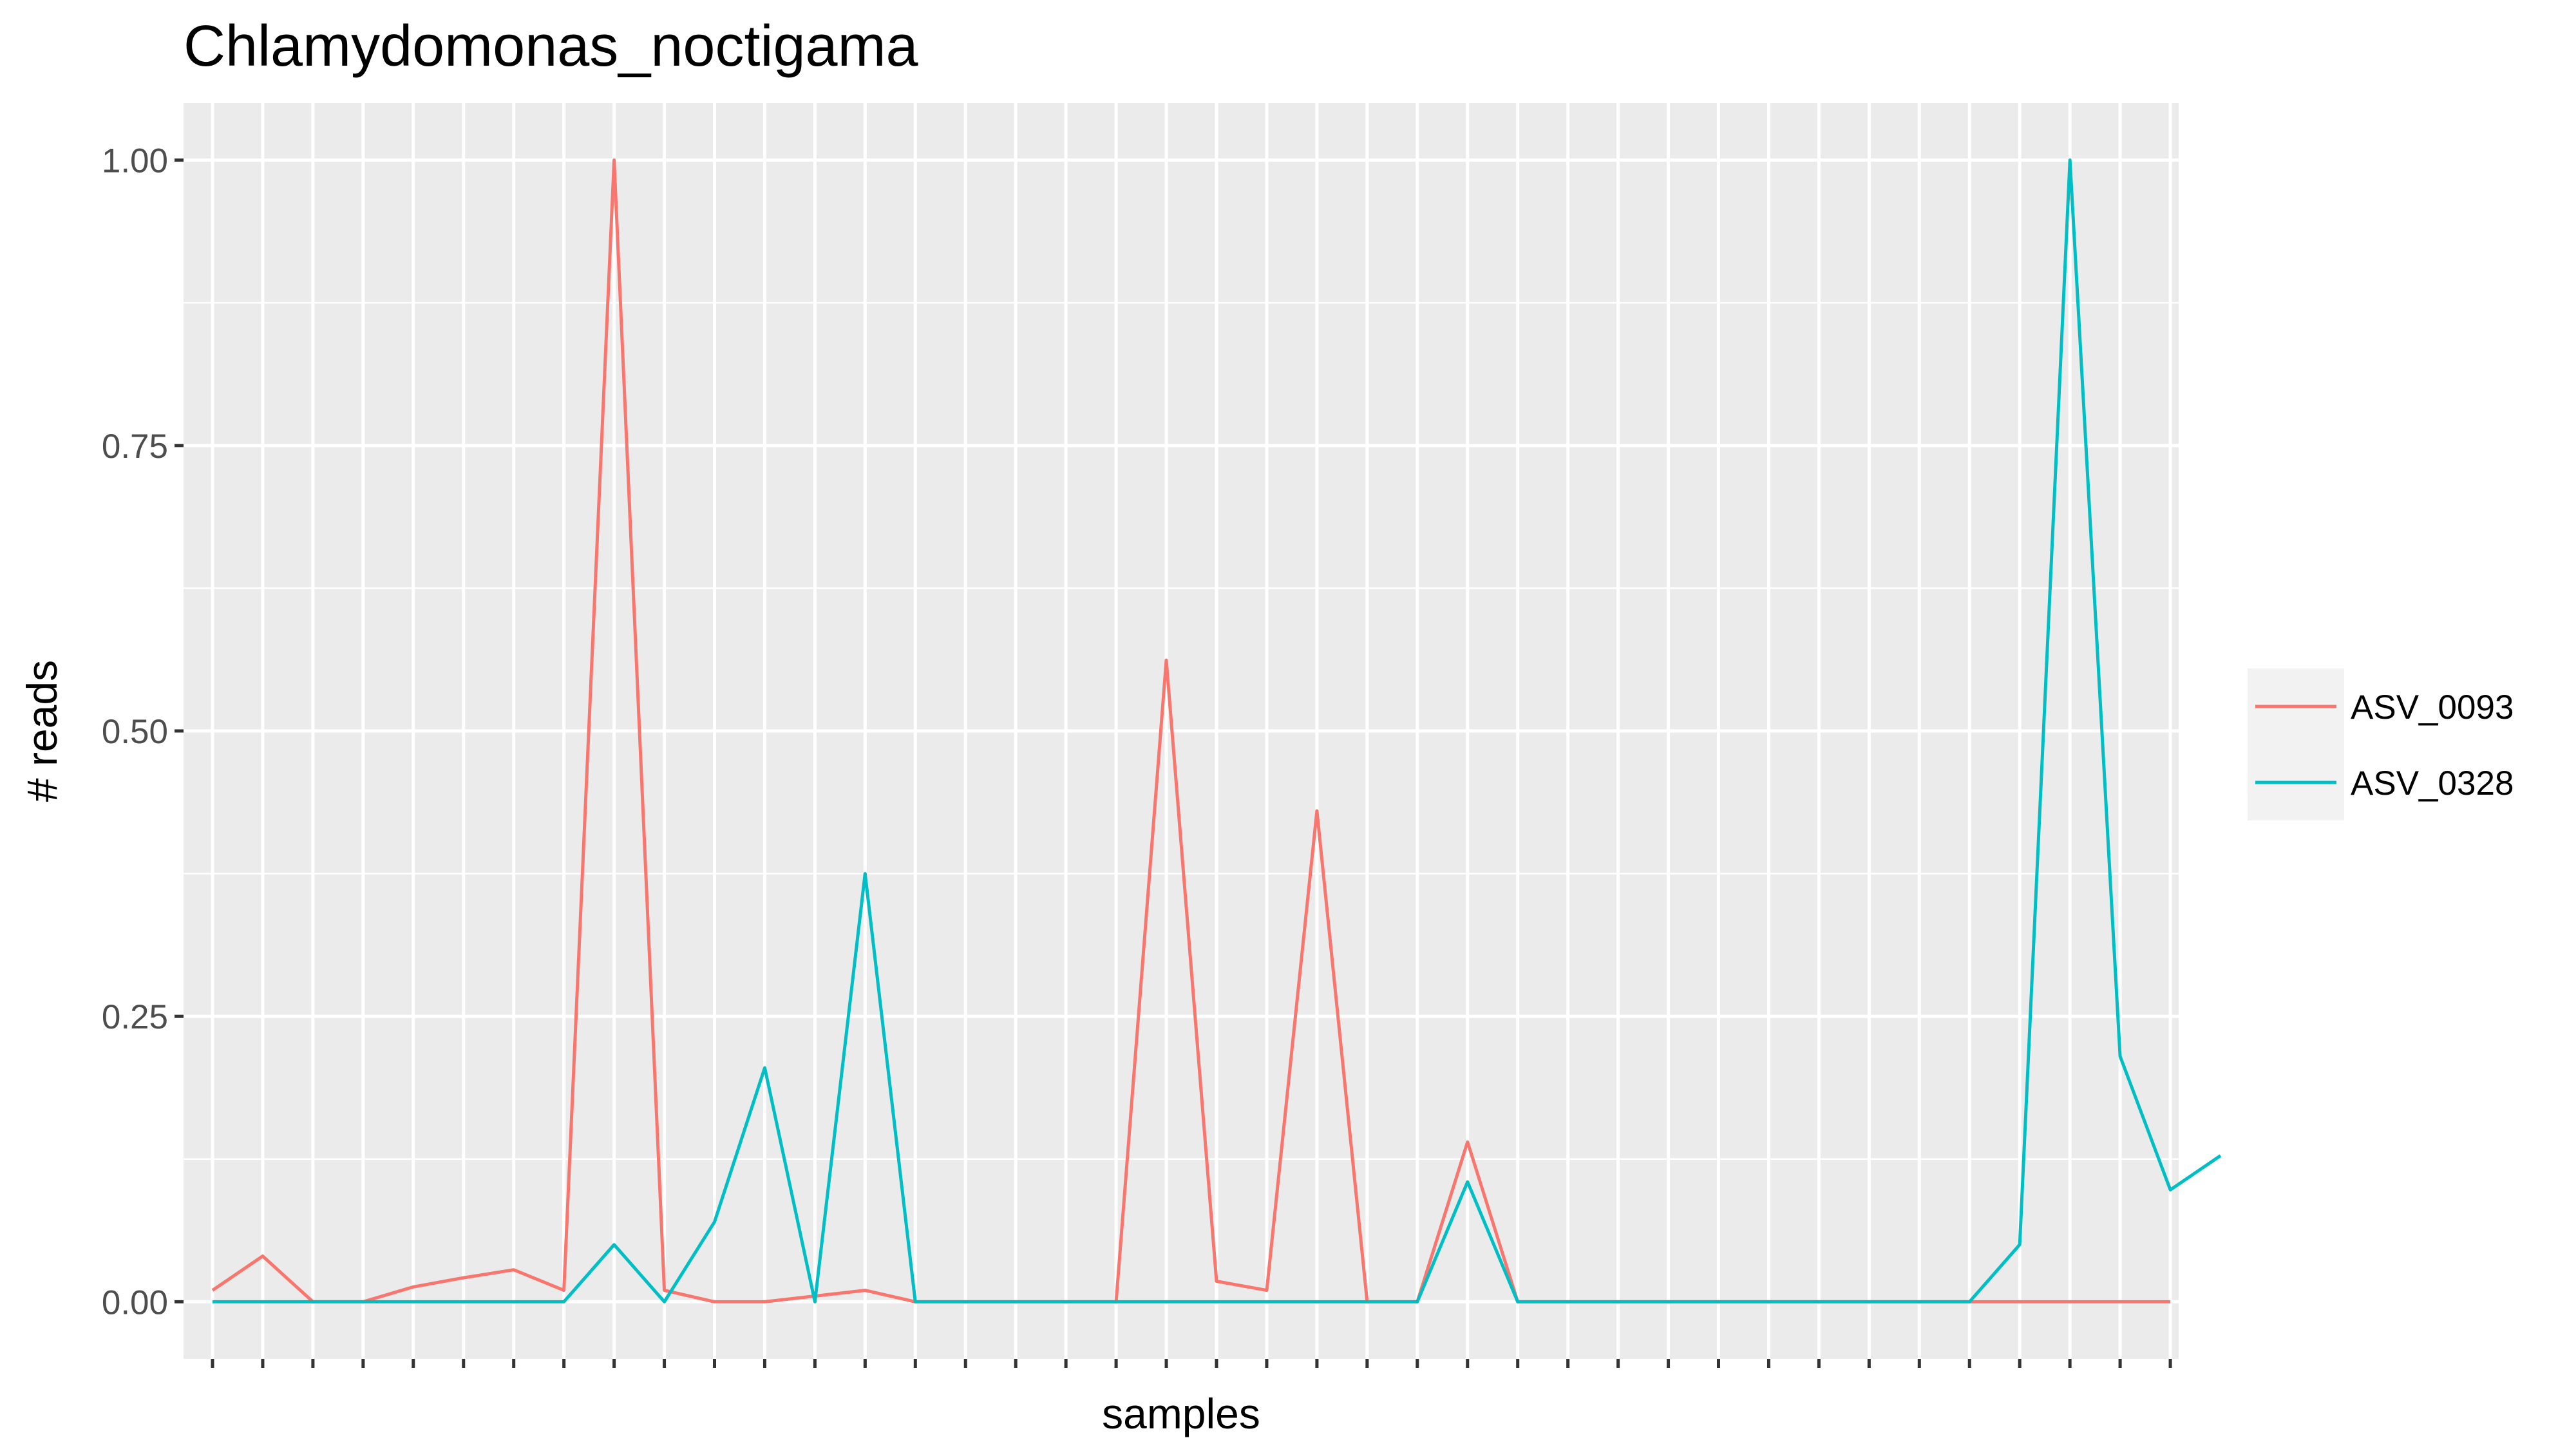  I want to click on x-axis, so click(1191, 1364).